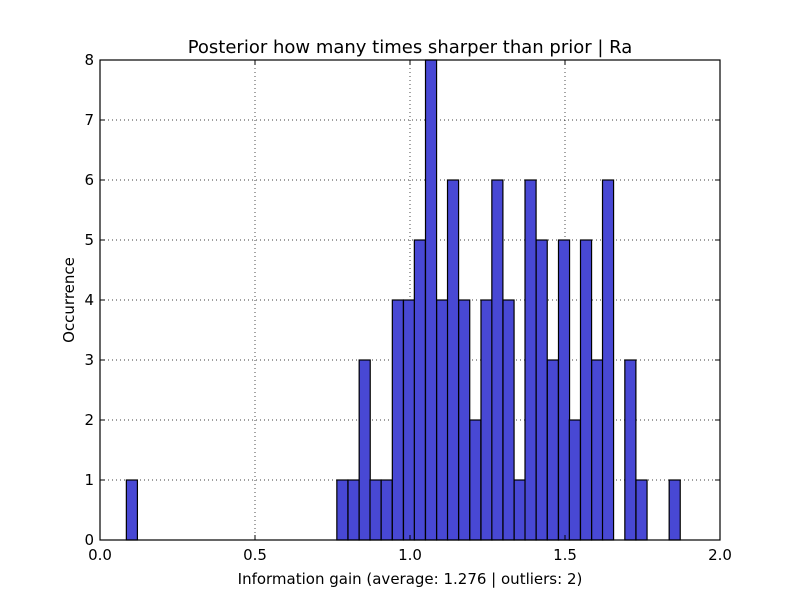 This screenshot has height=600, width=800. I want to click on y-tick-label: 0, so click(89, 540).